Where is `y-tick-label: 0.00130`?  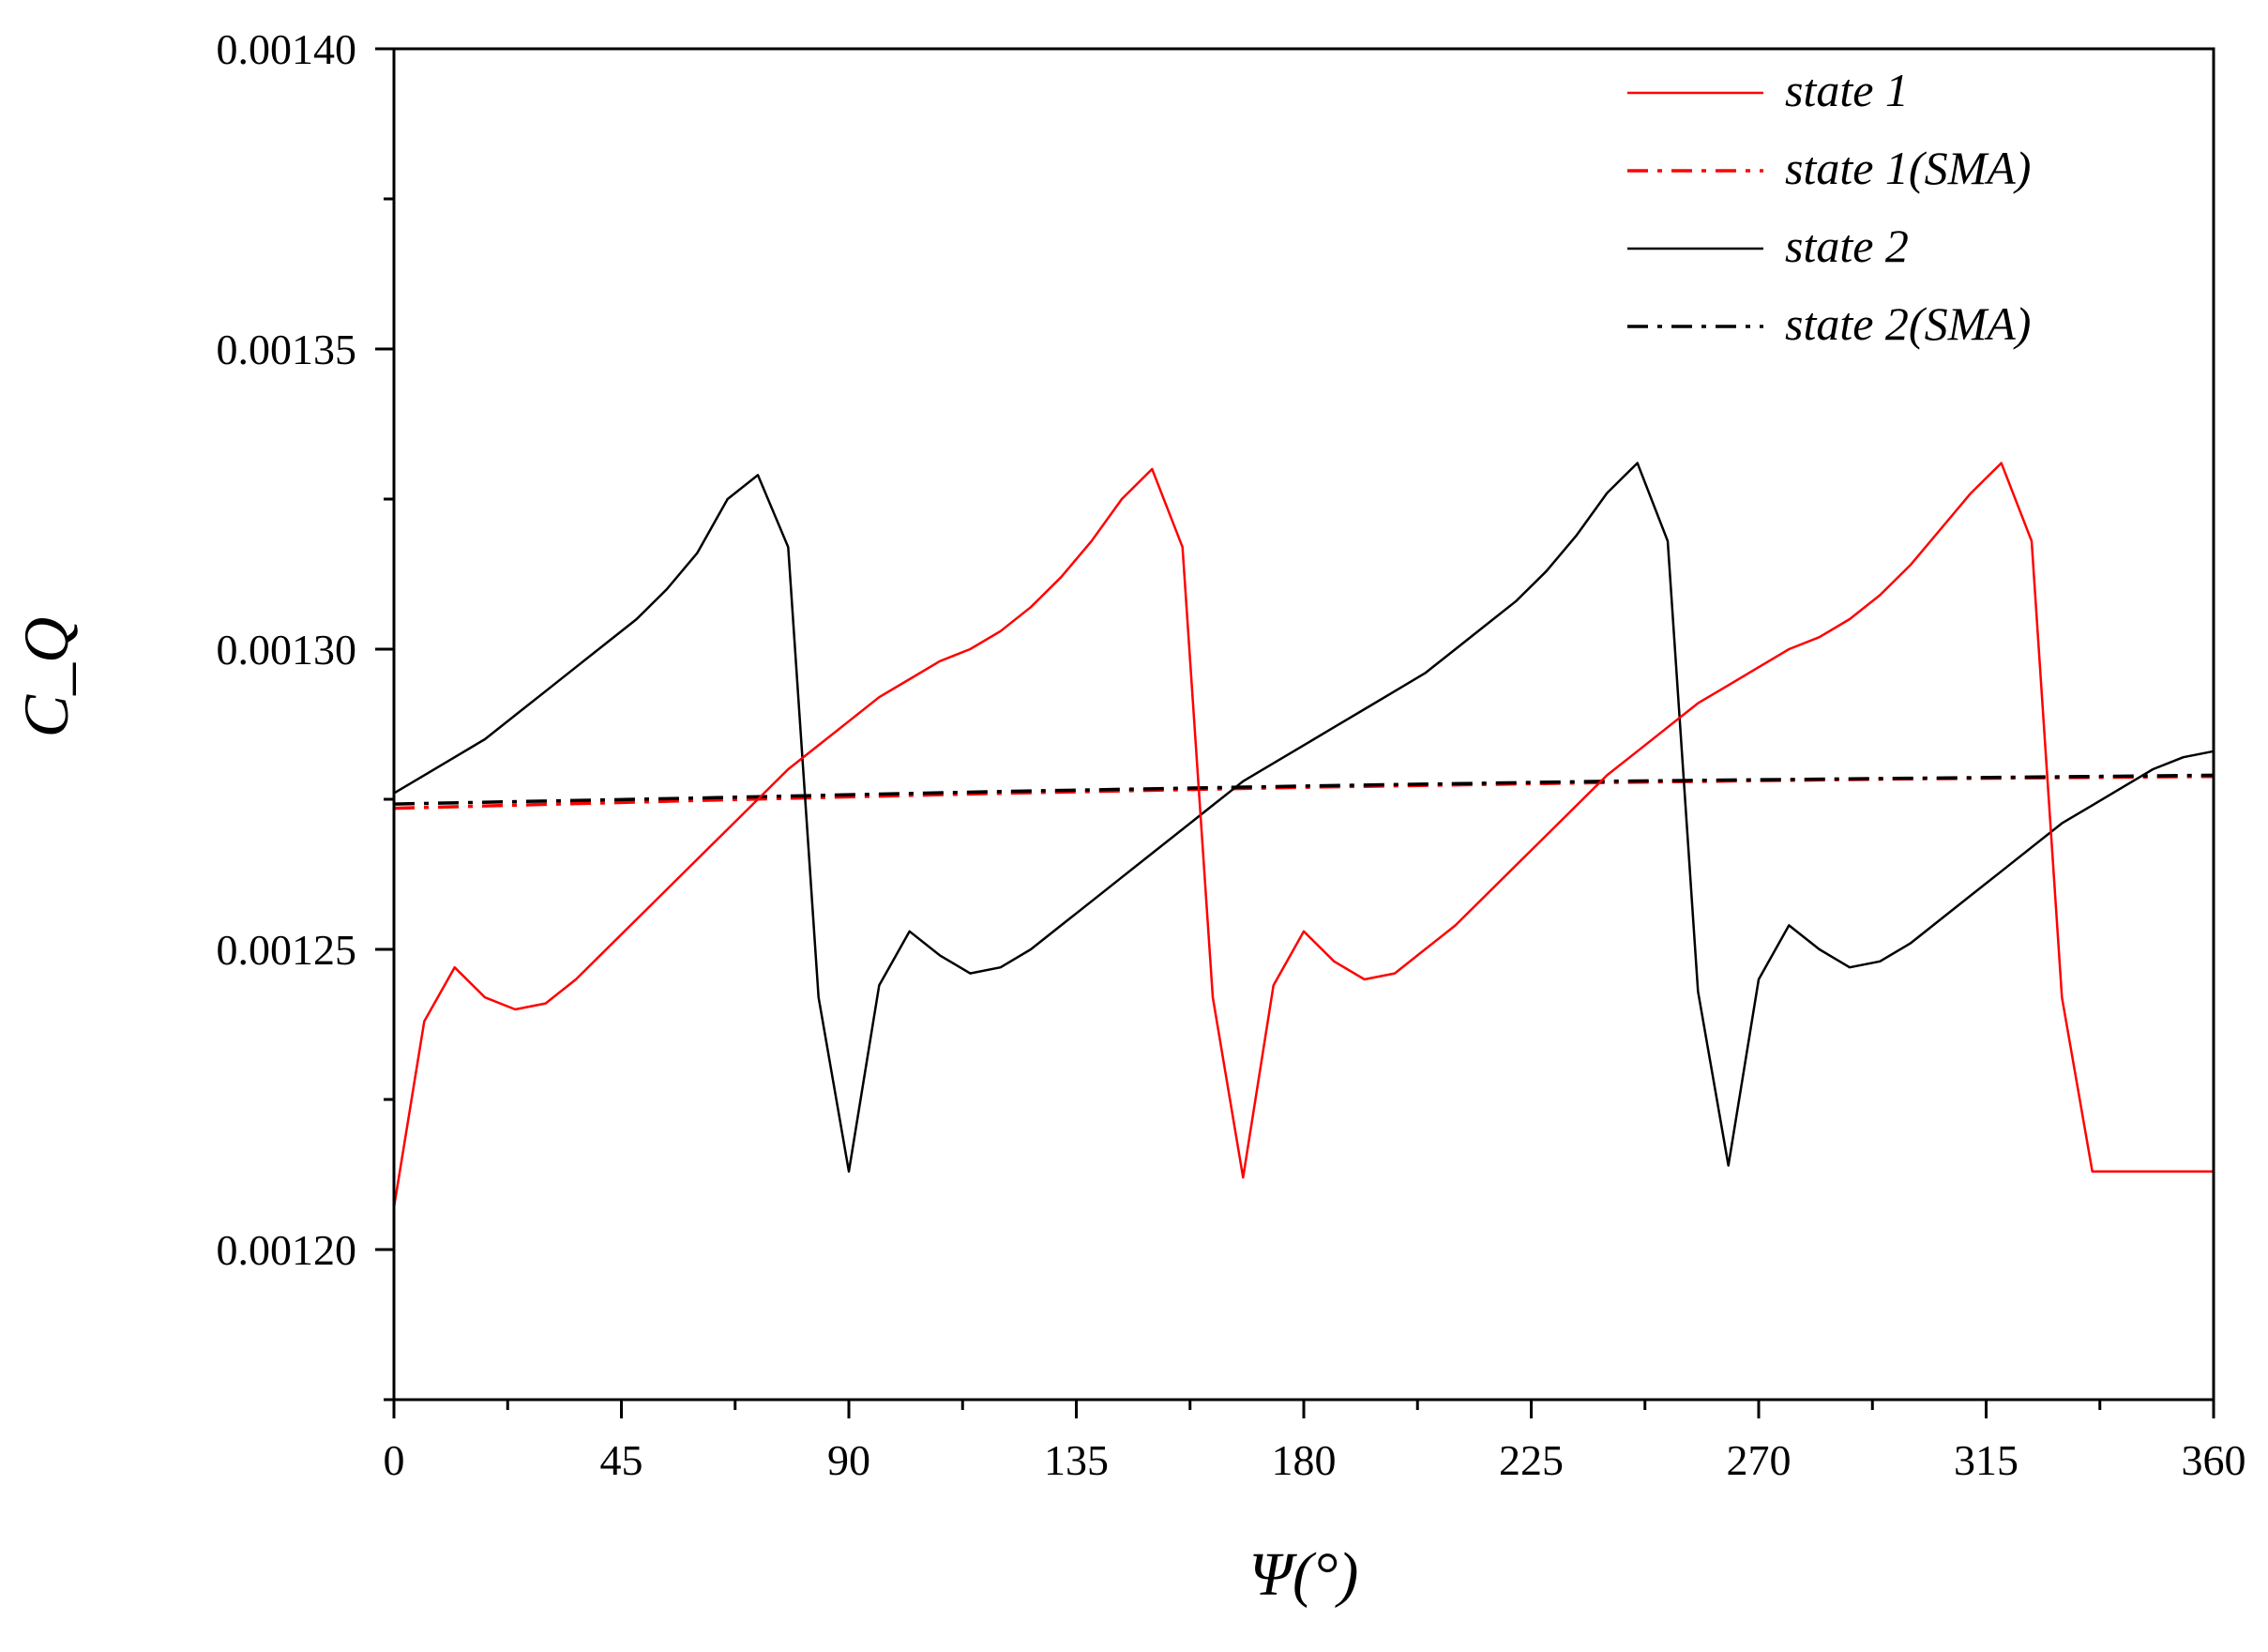 y-tick-label: 0.00130 is located at coordinates (287, 650).